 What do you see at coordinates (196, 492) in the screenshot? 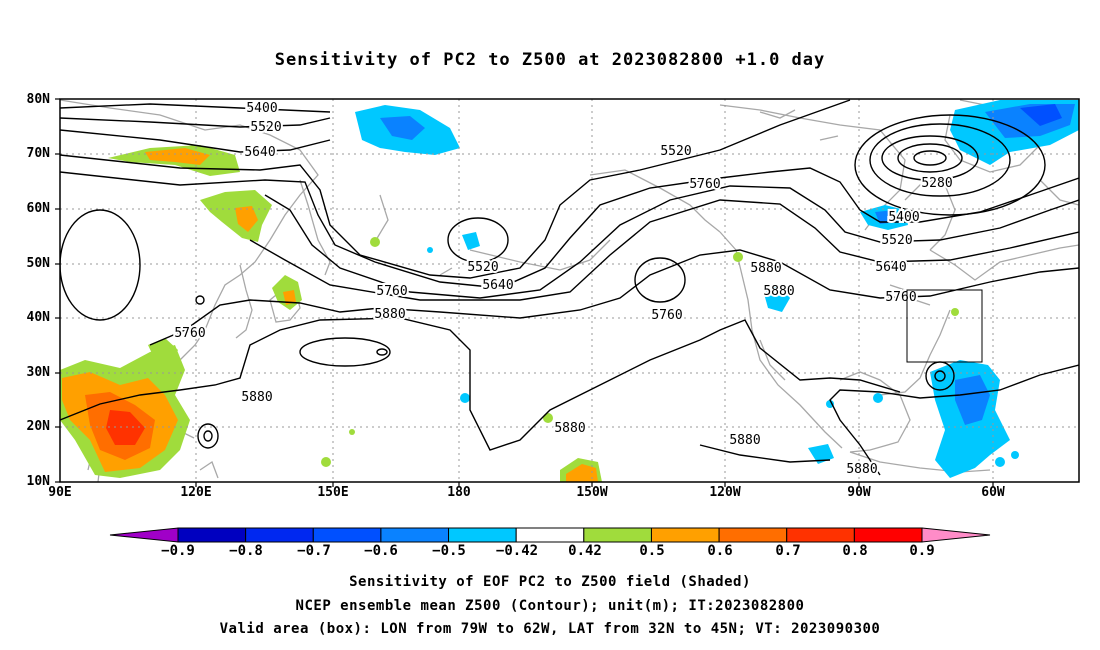
I see `lon-label-120e: 120E` at bounding box center [196, 492].